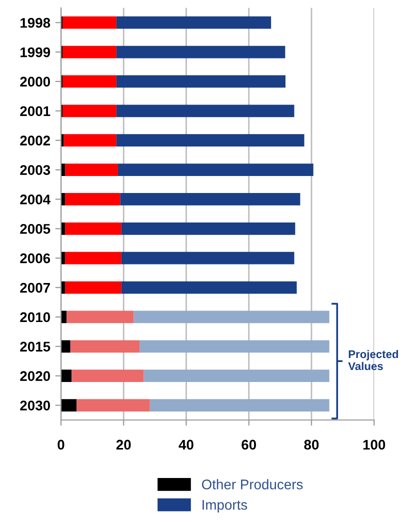  Describe the element at coordinates (225, 506) in the screenshot. I see `legend-label: Imports` at that location.